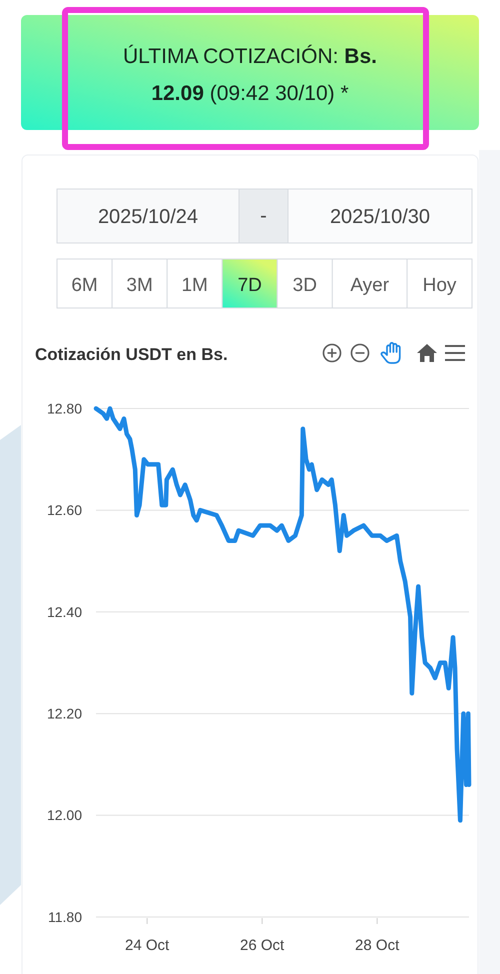  Describe the element at coordinates (131, 354) in the screenshot. I see `chart-title: Cotización USDT en Bs.` at that location.